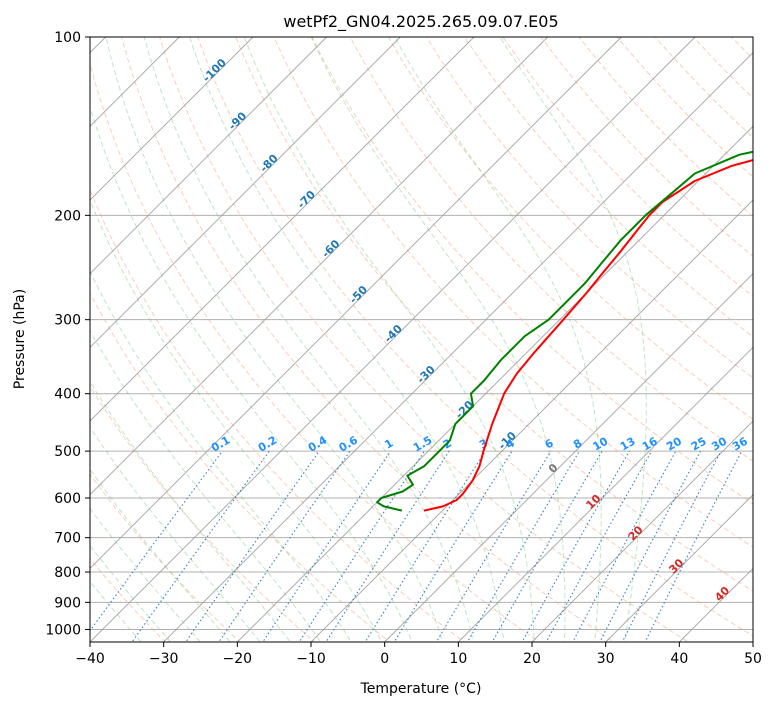  Describe the element at coordinates (67, 38) in the screenshot. I see `y-tick-label: 100` at that location.